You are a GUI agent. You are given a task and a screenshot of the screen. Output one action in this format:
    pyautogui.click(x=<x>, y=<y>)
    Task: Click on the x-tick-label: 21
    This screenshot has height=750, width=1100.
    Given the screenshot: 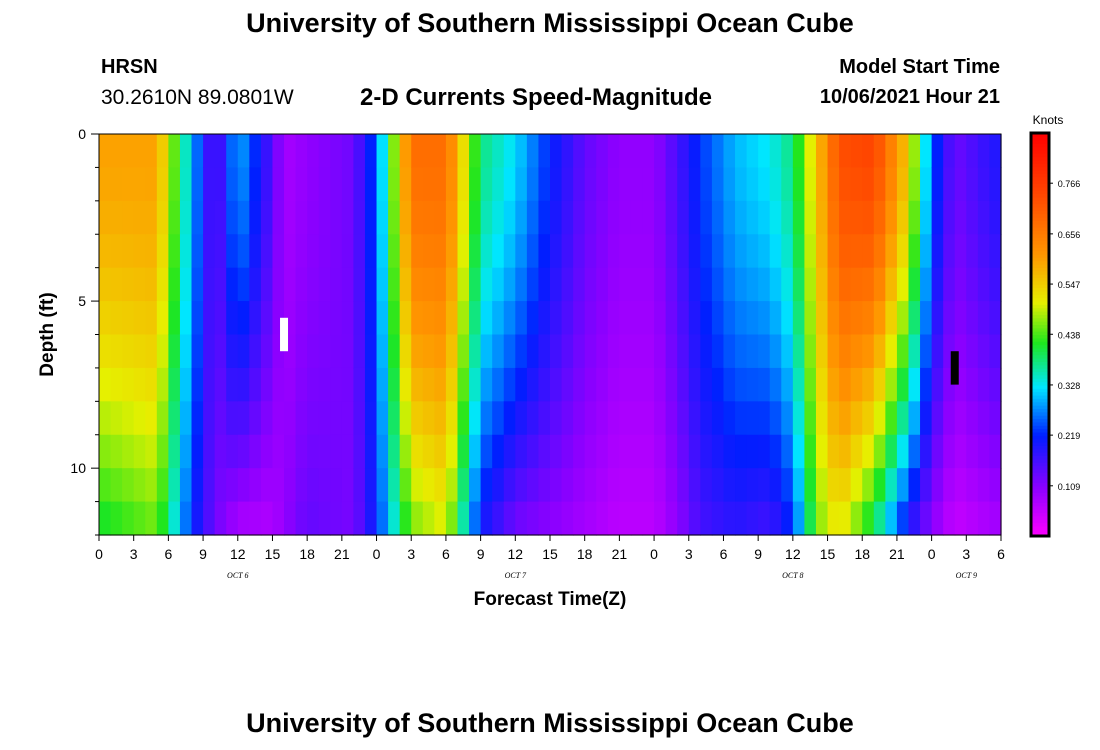 What is the action you would take?
    pyautogui.click(x=342, y=554)
    